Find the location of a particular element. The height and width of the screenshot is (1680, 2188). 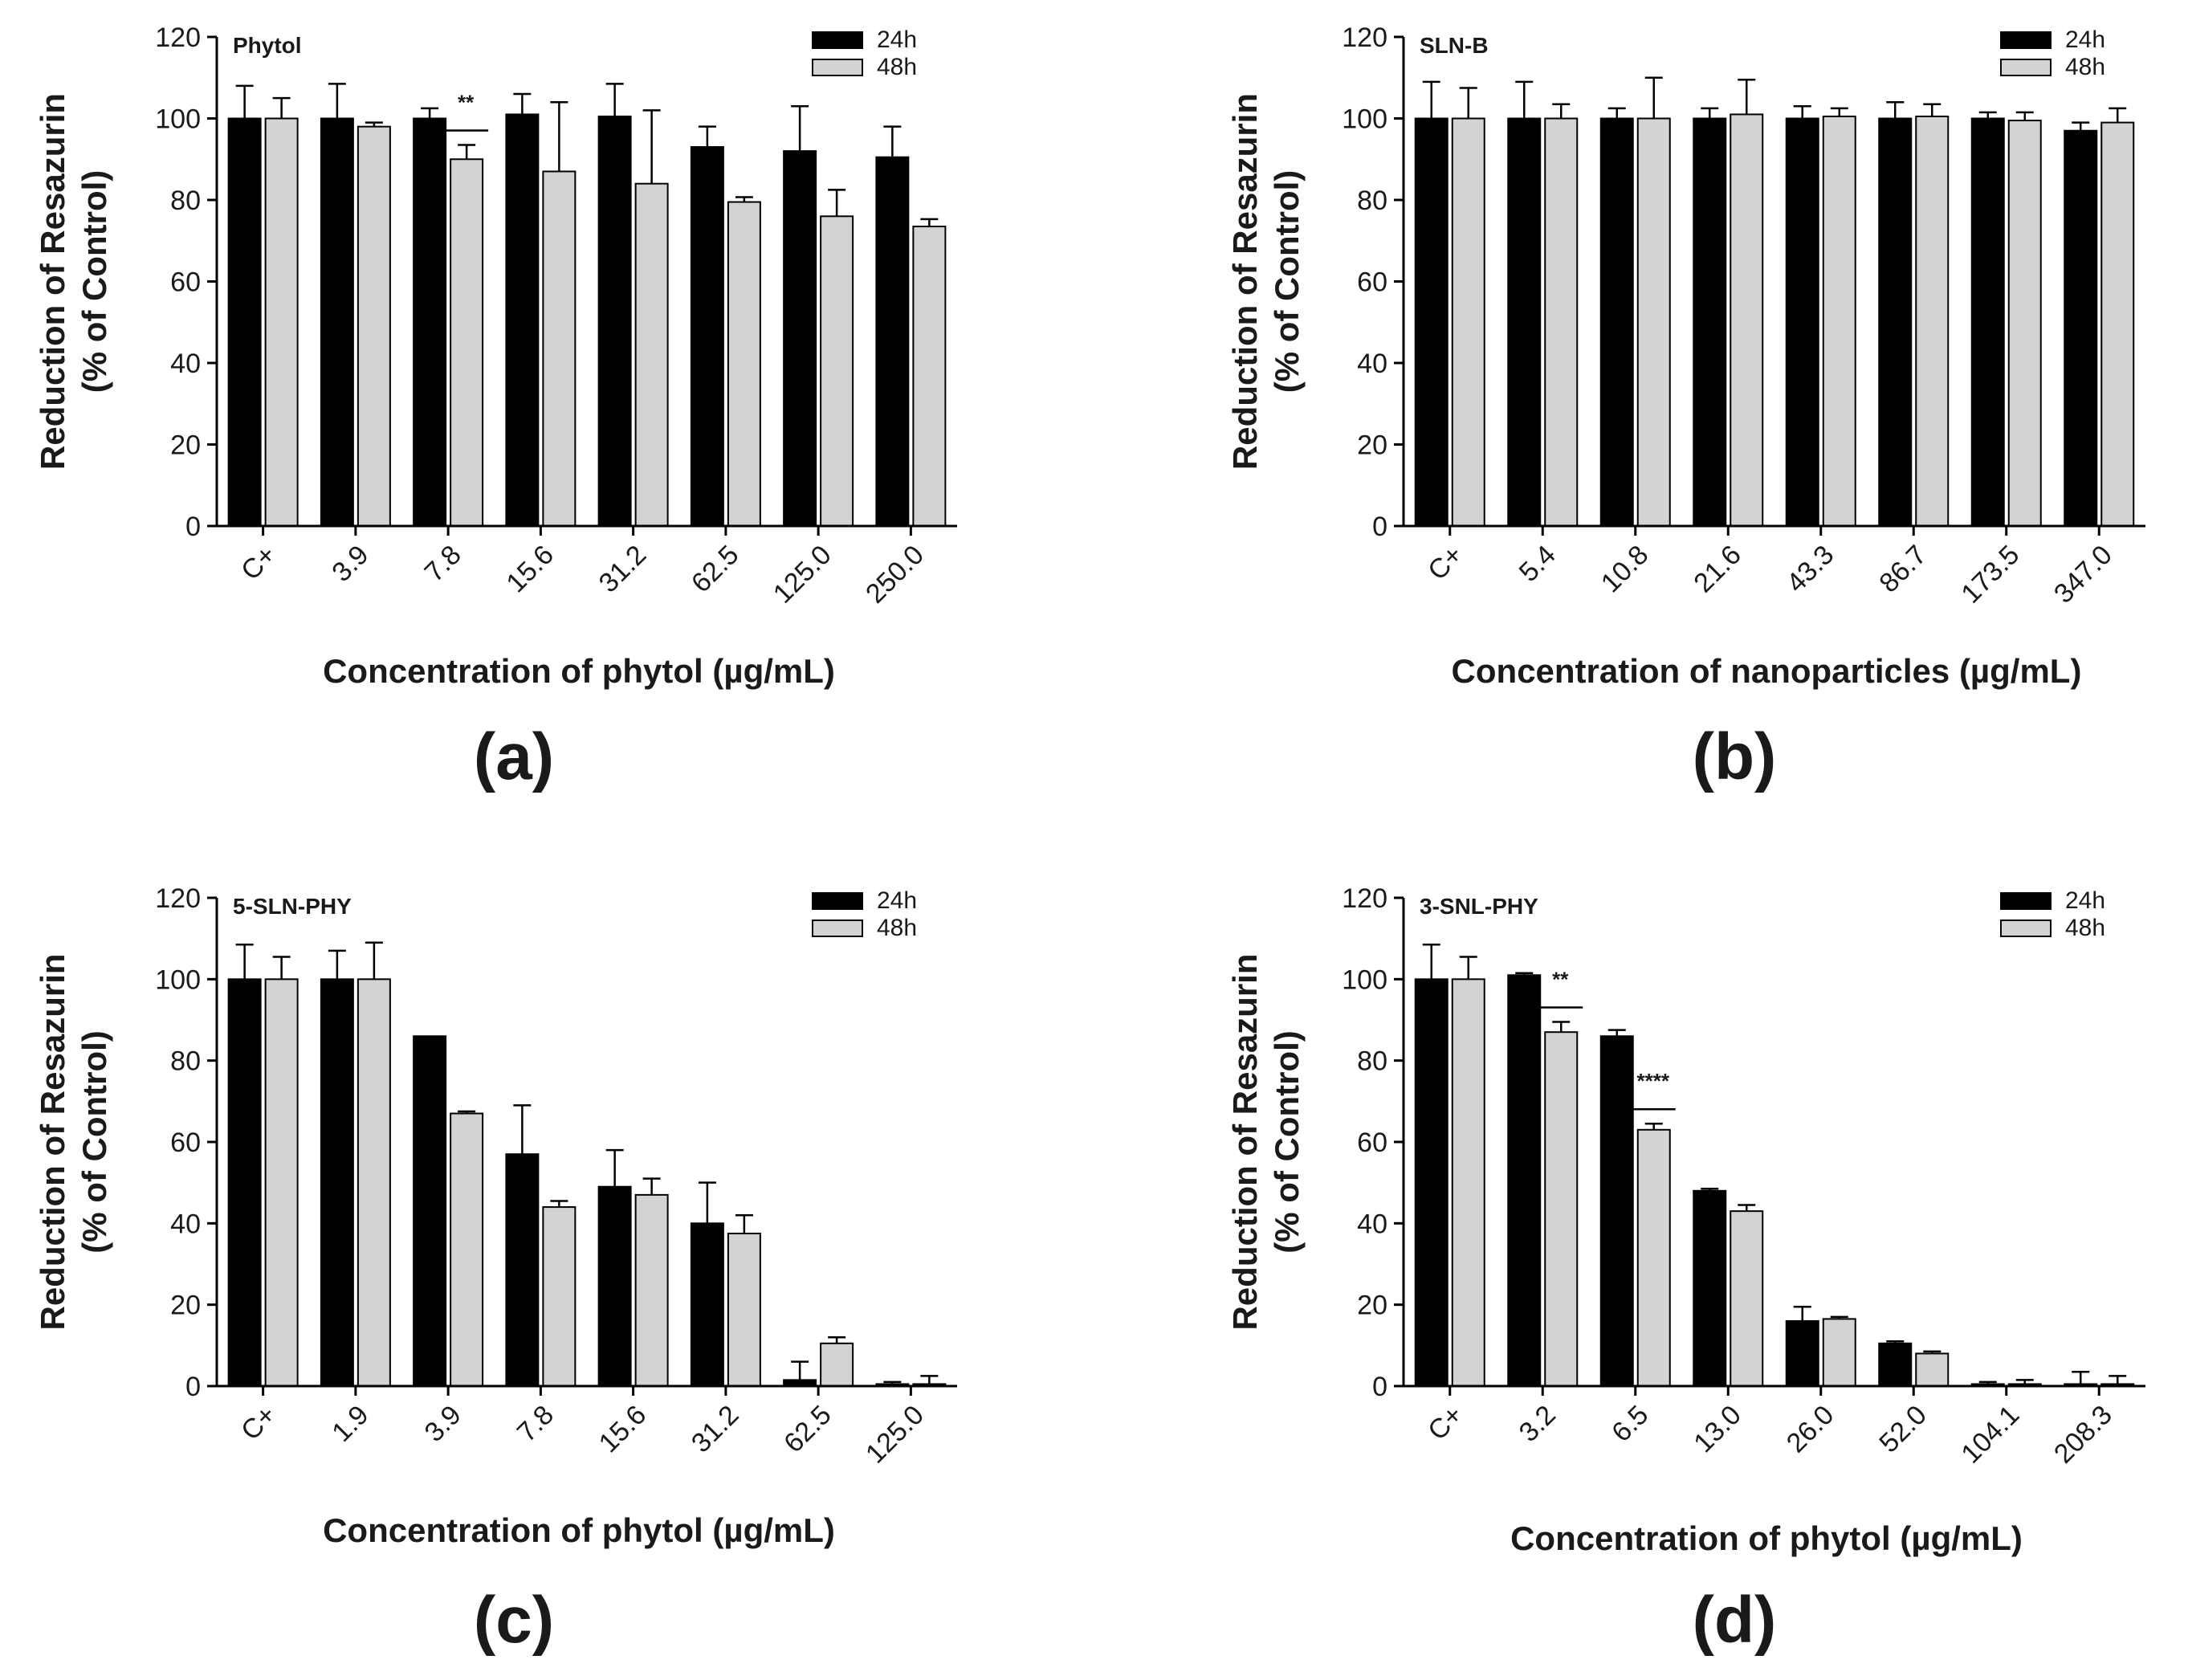

x-tick-label: 347.0 is located at coordinates (2083, 575).